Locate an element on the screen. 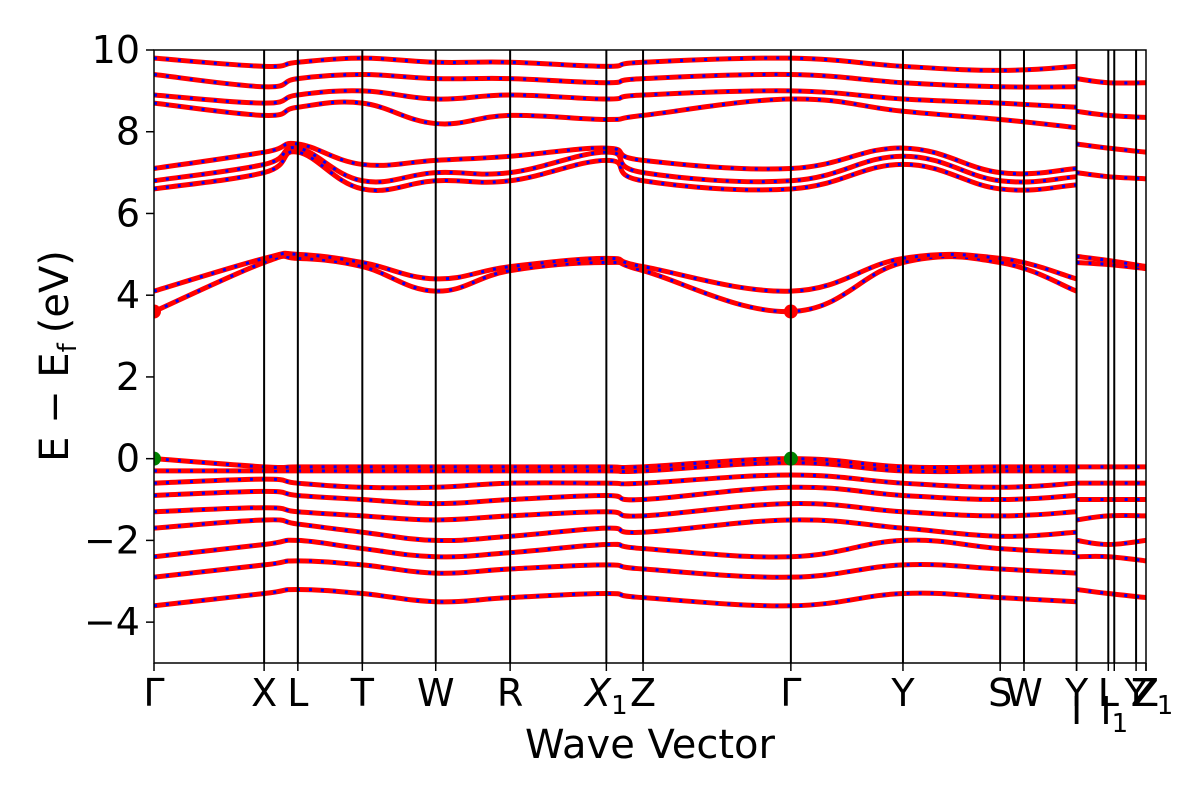 This screenshot has height=800, width=1200. x-tick-label: X is located at coordinates (264, 693).